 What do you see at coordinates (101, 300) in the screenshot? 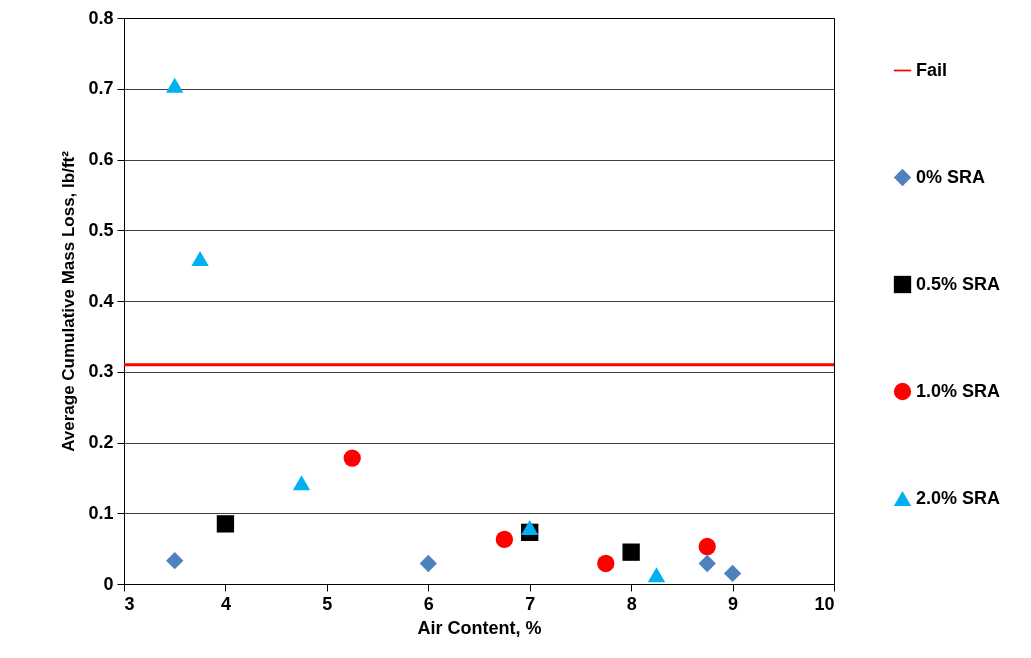
I see `y-tick-label: 0.4` at bounding box center [101, 300].